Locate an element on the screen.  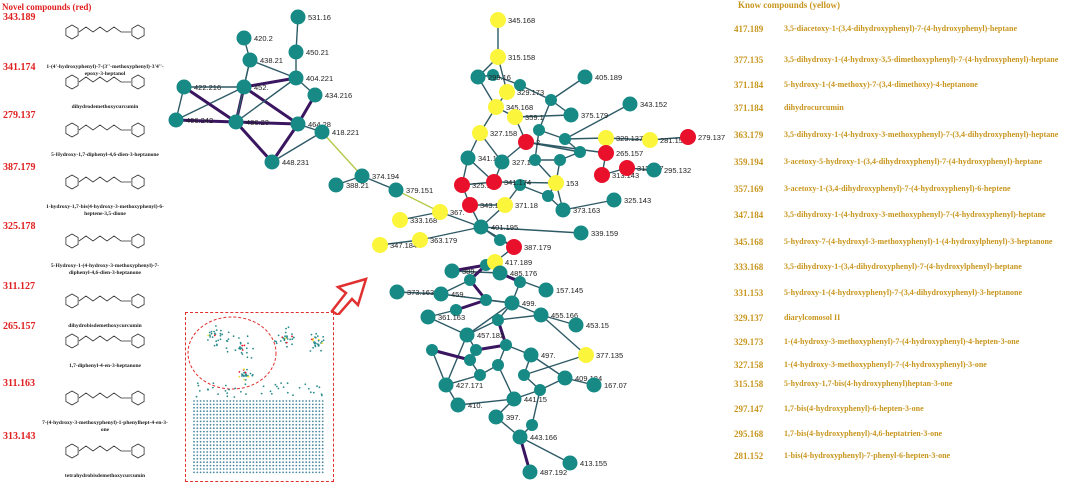
network-node-label: 450.21 is located at coordinates (317, 52).